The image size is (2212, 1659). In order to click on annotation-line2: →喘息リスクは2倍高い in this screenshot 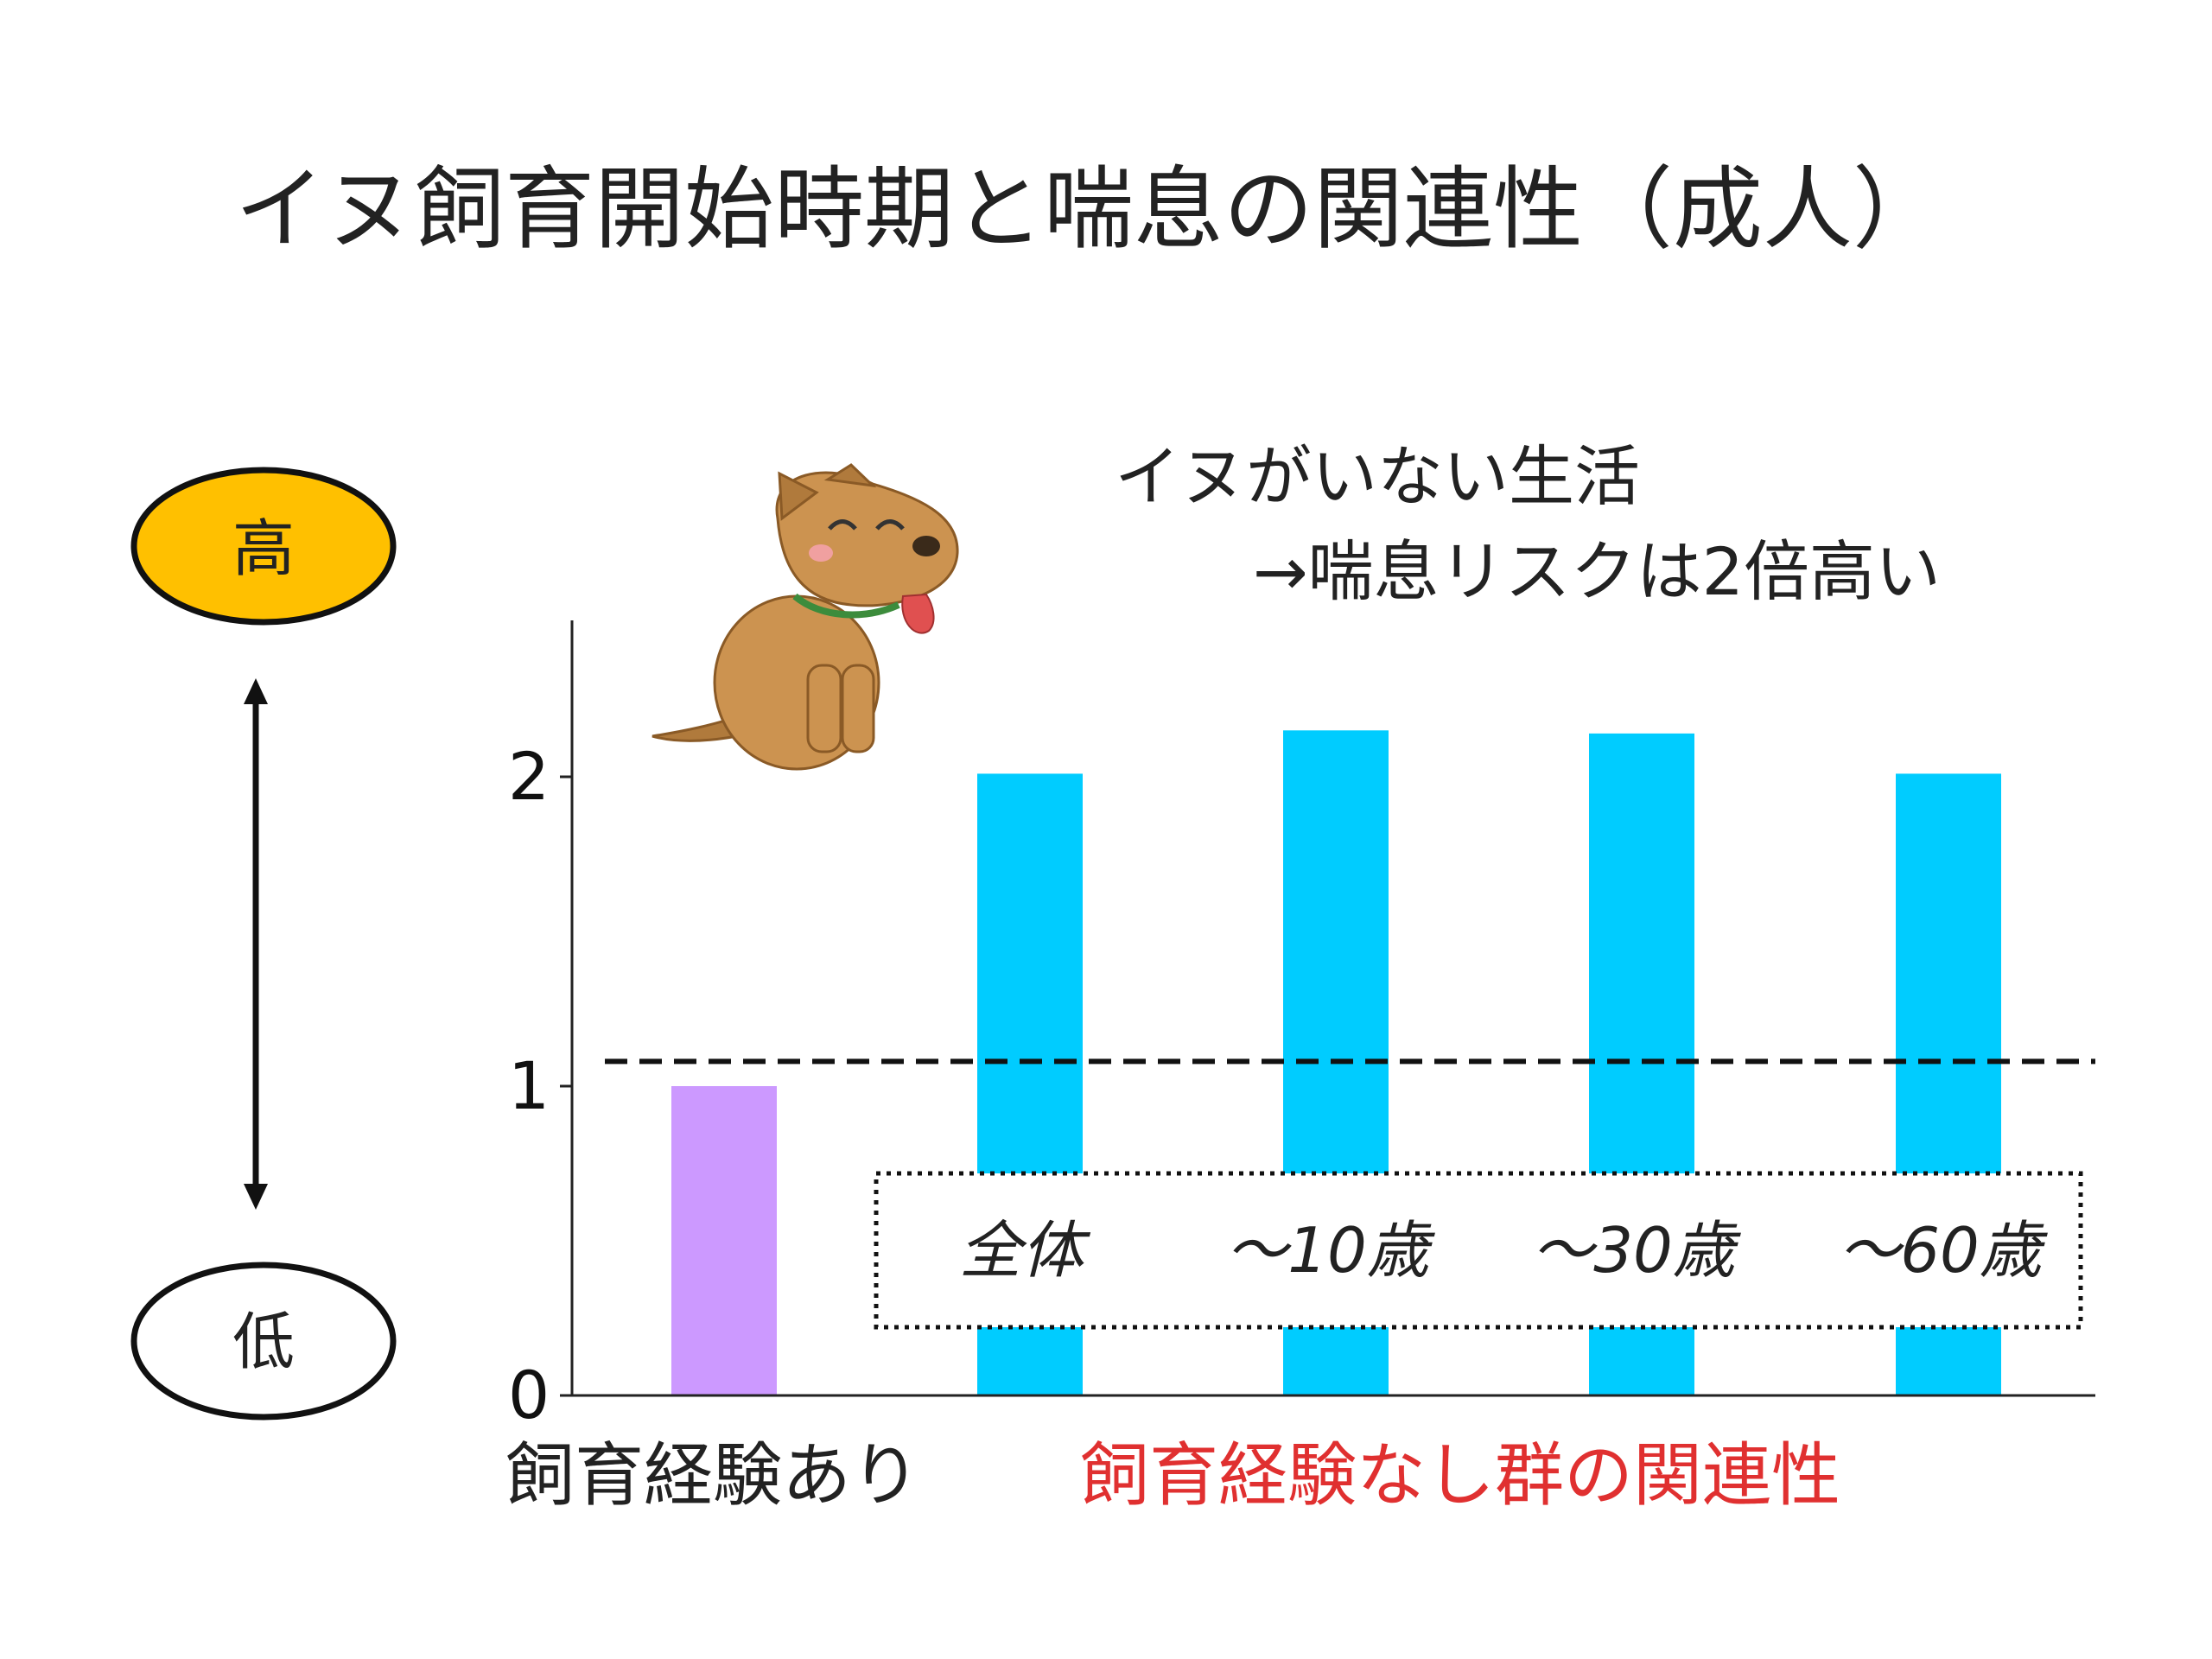, I will do `click(1597, 571)`.